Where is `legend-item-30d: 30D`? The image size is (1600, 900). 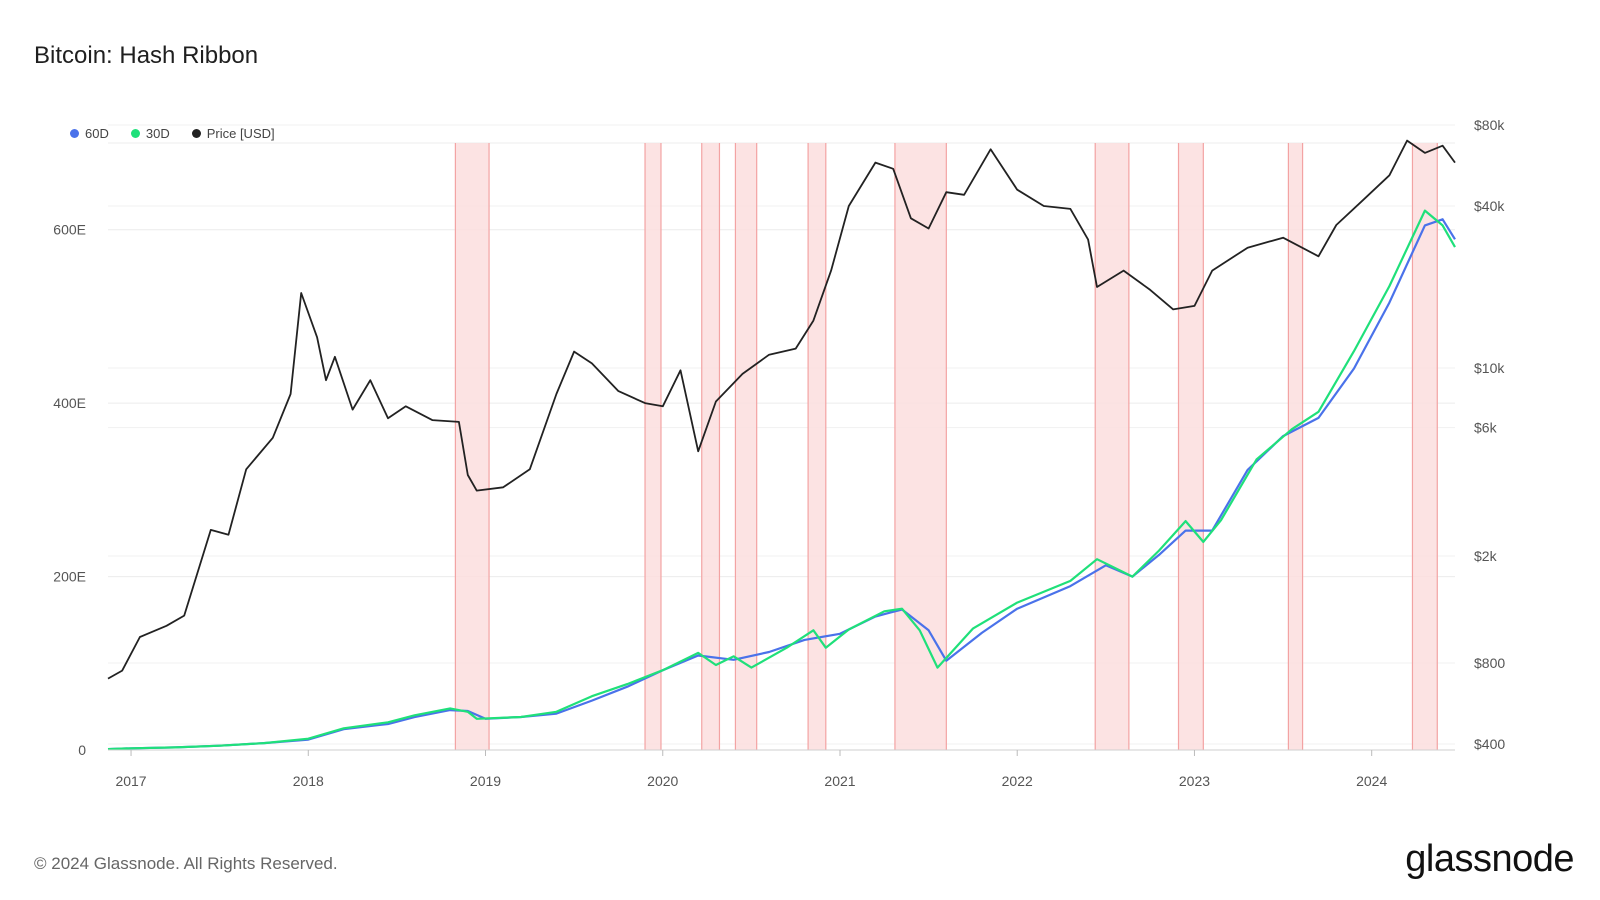 legend-item-30d: 30D is located at coordinates (150, 133).